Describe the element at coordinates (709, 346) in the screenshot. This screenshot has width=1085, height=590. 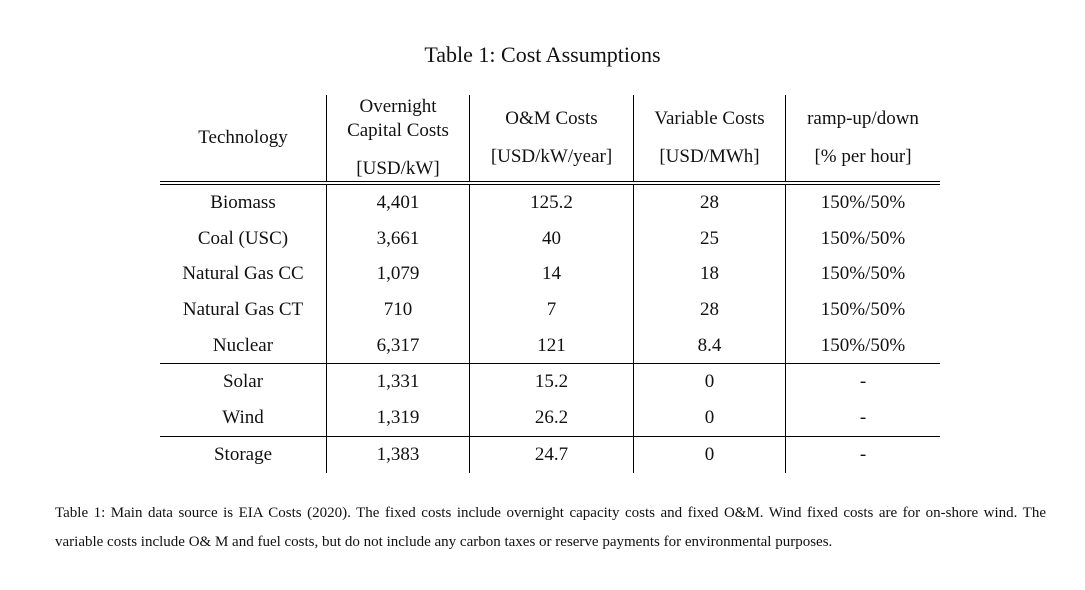
I see `cell-variable-costs: 8.4` at that location.